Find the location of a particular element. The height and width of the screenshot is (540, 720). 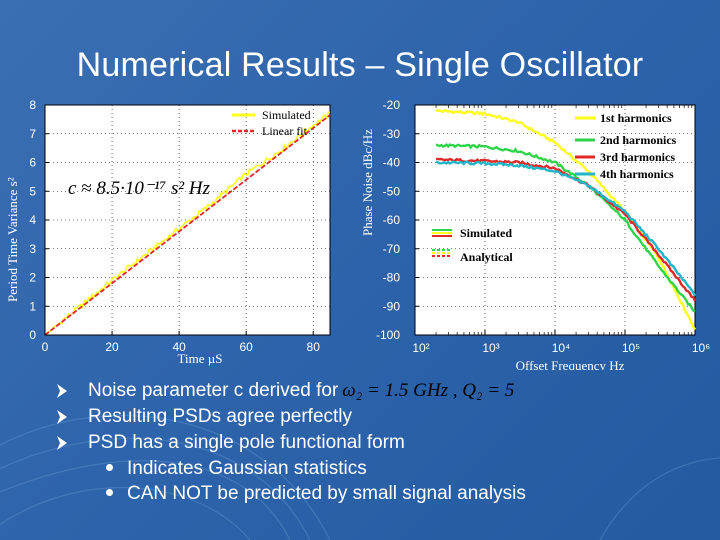

variance-y-tick-label: 4 is located at coordinates (32, 220).